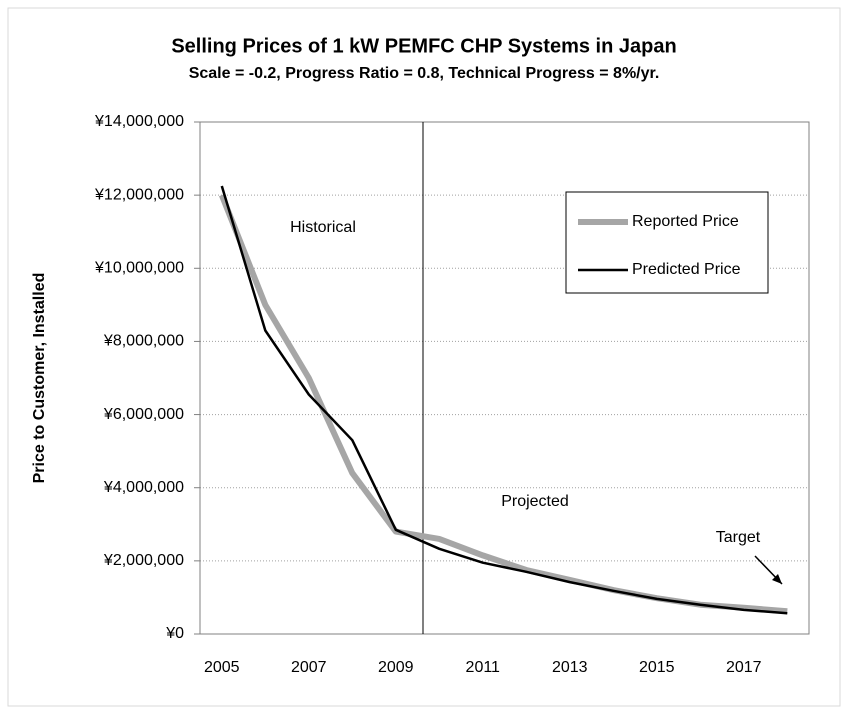 Image resolution: width=848 pixels, height=715 pixels. I want to click on annotation: Target, so click(738, 537).